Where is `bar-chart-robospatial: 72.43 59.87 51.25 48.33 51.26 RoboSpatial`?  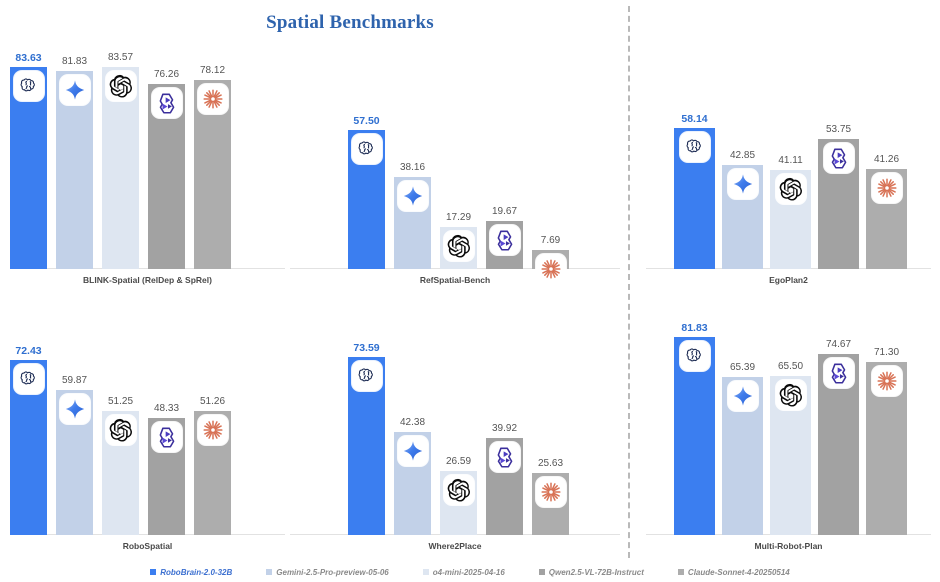 bar-chart-robospatial: 72.43 59.87 51.25 48.33 51.26 RoboSpatial is located at coordinates (147, 423).